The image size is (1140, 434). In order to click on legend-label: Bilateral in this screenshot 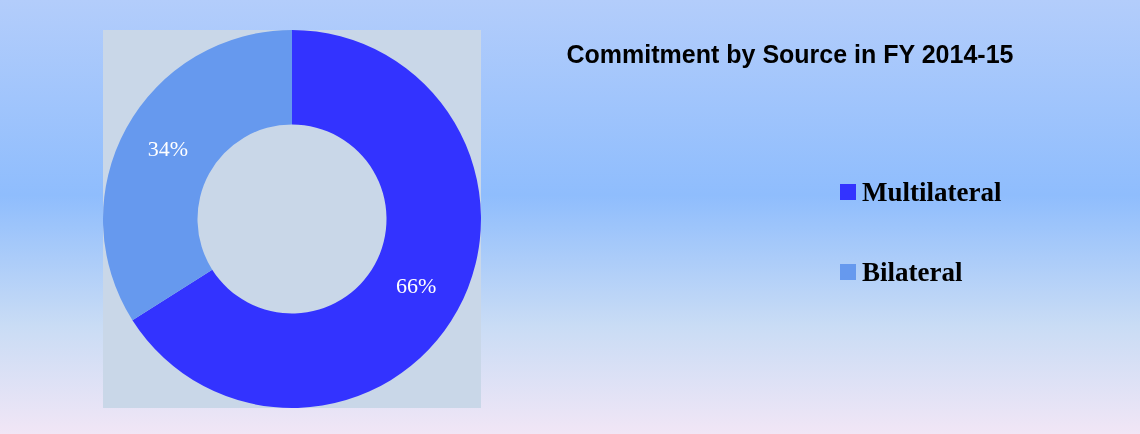, I will do `click(912, 272)`.